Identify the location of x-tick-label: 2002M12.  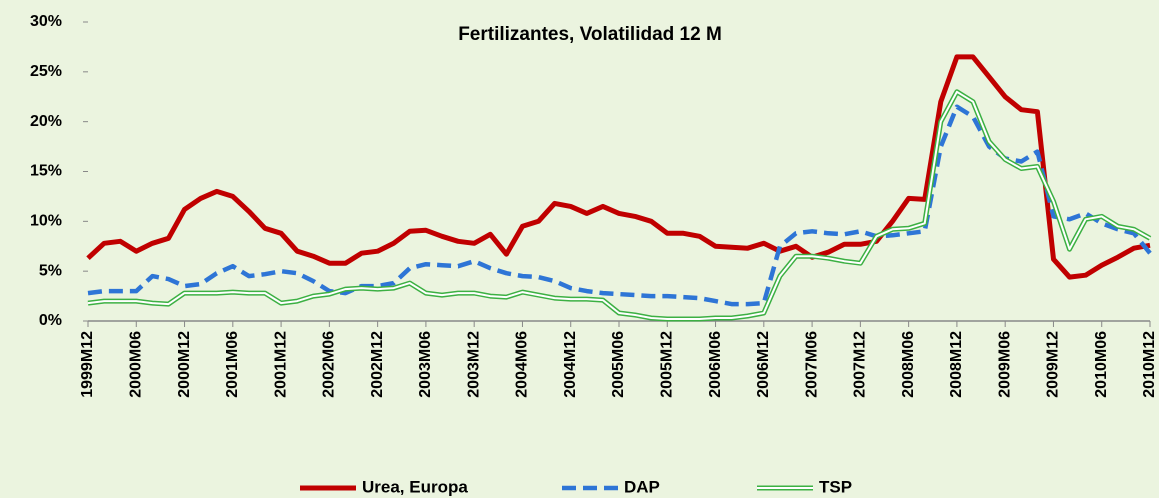
(377, 364).